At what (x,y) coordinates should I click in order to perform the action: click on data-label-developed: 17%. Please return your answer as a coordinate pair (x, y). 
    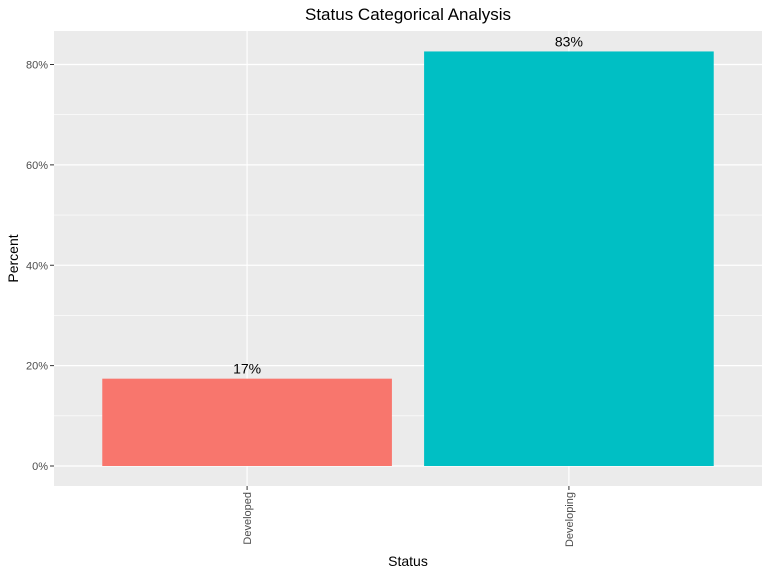
    Looking at the image, I should click on (247, 369).